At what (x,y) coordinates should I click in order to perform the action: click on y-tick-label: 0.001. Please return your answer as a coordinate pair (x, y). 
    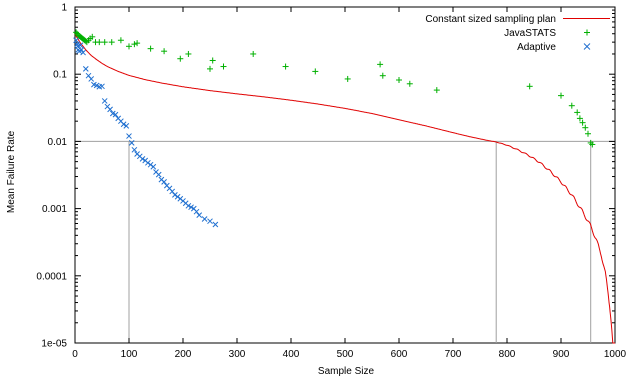
    Looking at the image, I should click on (54, 209).